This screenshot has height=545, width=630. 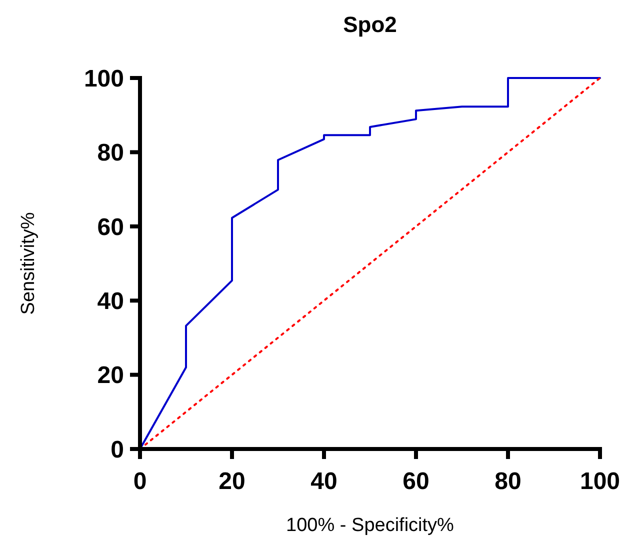 I want to click on x-tick-label: 60, so click(x=416, y=481).